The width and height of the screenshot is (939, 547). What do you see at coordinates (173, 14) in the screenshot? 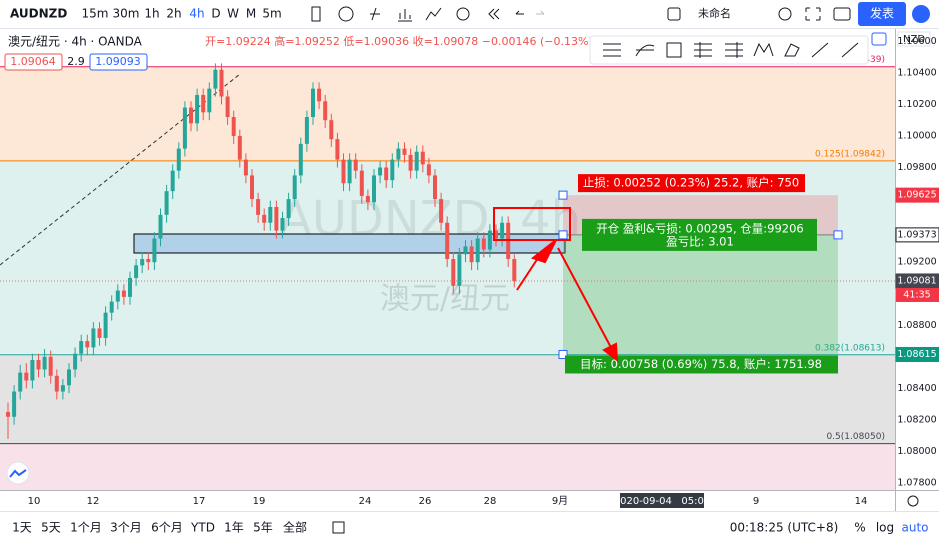
I see `interval: 2h` at bounding box center [173, 14].